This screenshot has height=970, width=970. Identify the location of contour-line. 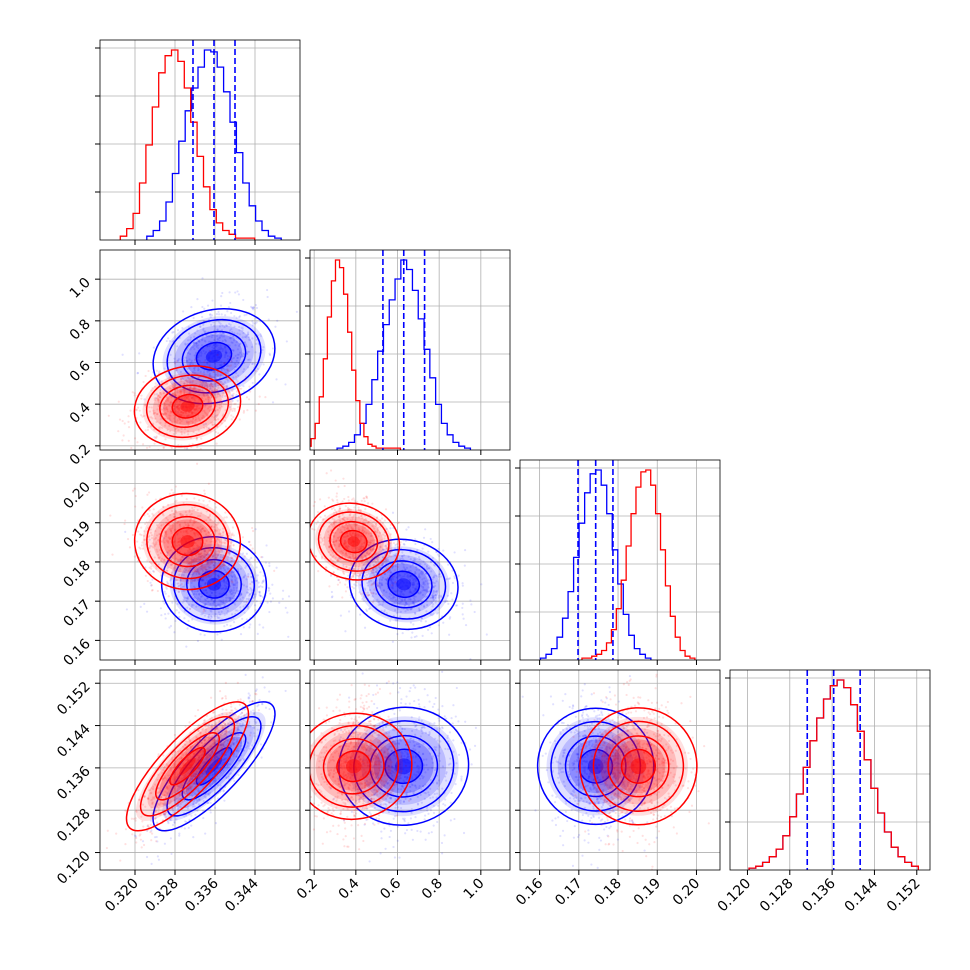
(214, 356).